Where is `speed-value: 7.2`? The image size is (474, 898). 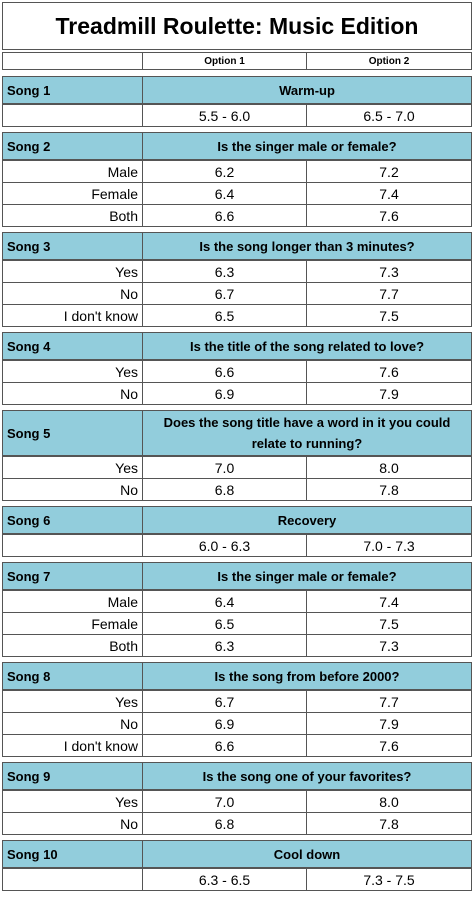
speed-value: 7.2 is located at coordinates (389, 171).